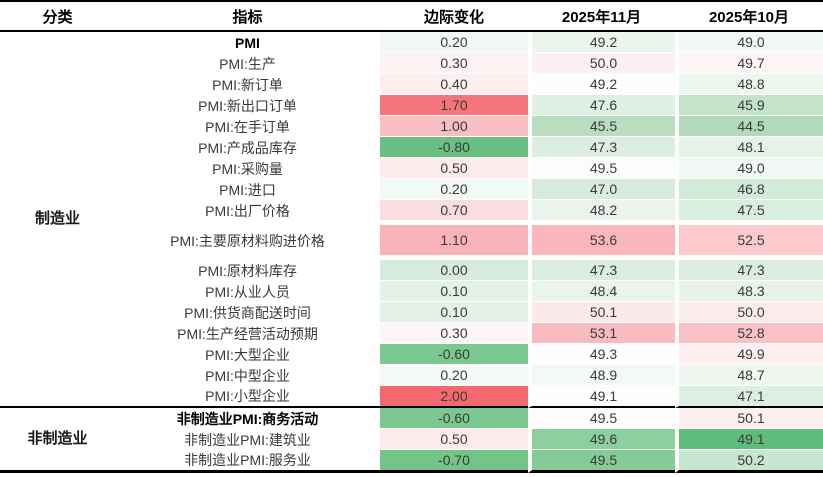 The height and width of the screenshot is (477, 823). Describe the element at coordinates (601, 354) in the screenshot. I see `nov-cell: 49.3` at that location.